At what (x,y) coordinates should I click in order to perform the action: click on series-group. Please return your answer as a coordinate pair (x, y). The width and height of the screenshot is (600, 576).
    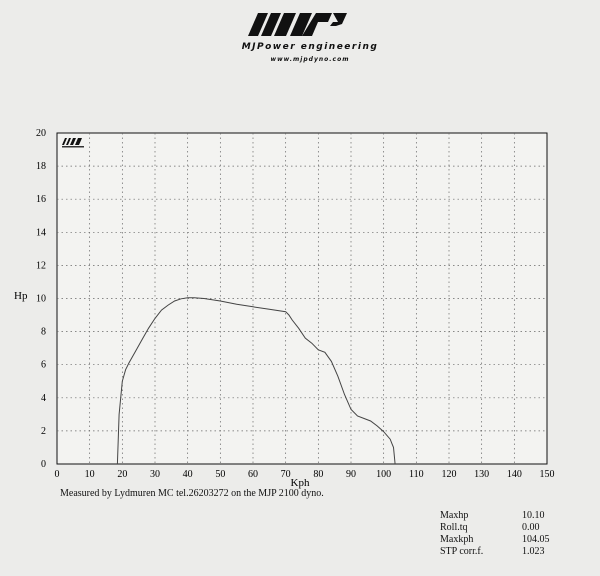
    Looking at the image, I should click on (256, 381).